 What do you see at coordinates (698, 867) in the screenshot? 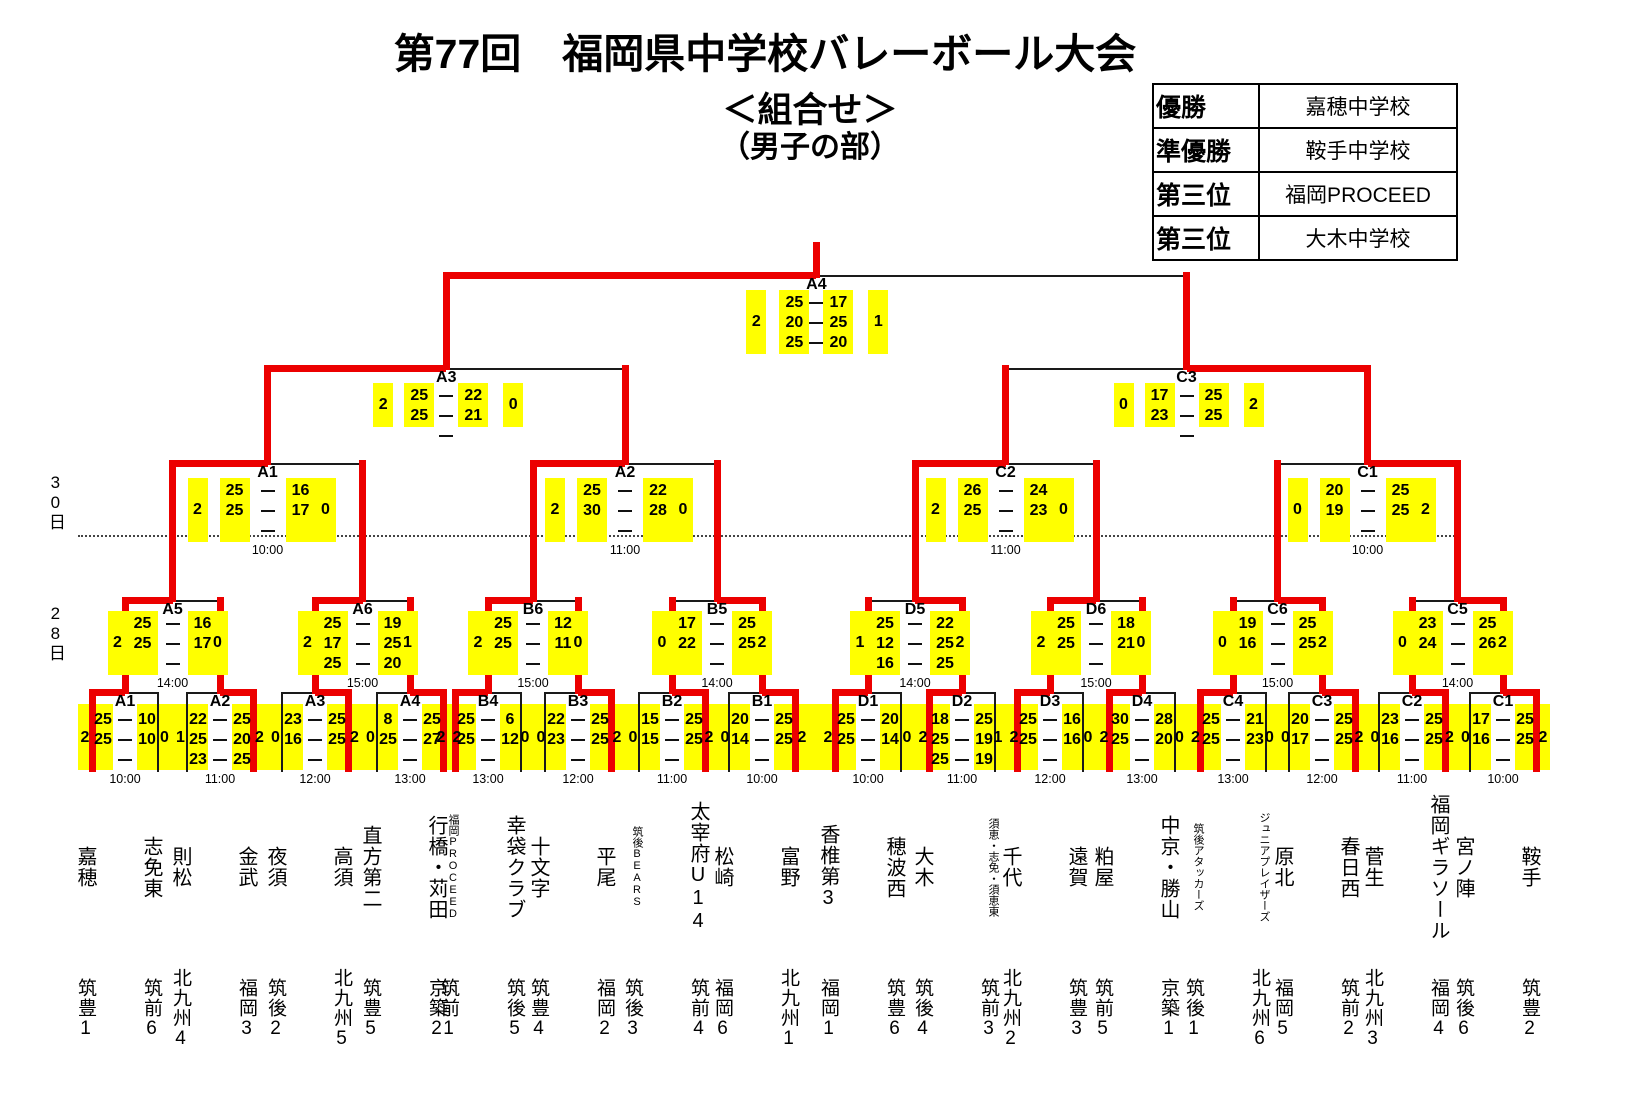
I see `team-name: 太宰府U14` at bounding box center [698, 867].